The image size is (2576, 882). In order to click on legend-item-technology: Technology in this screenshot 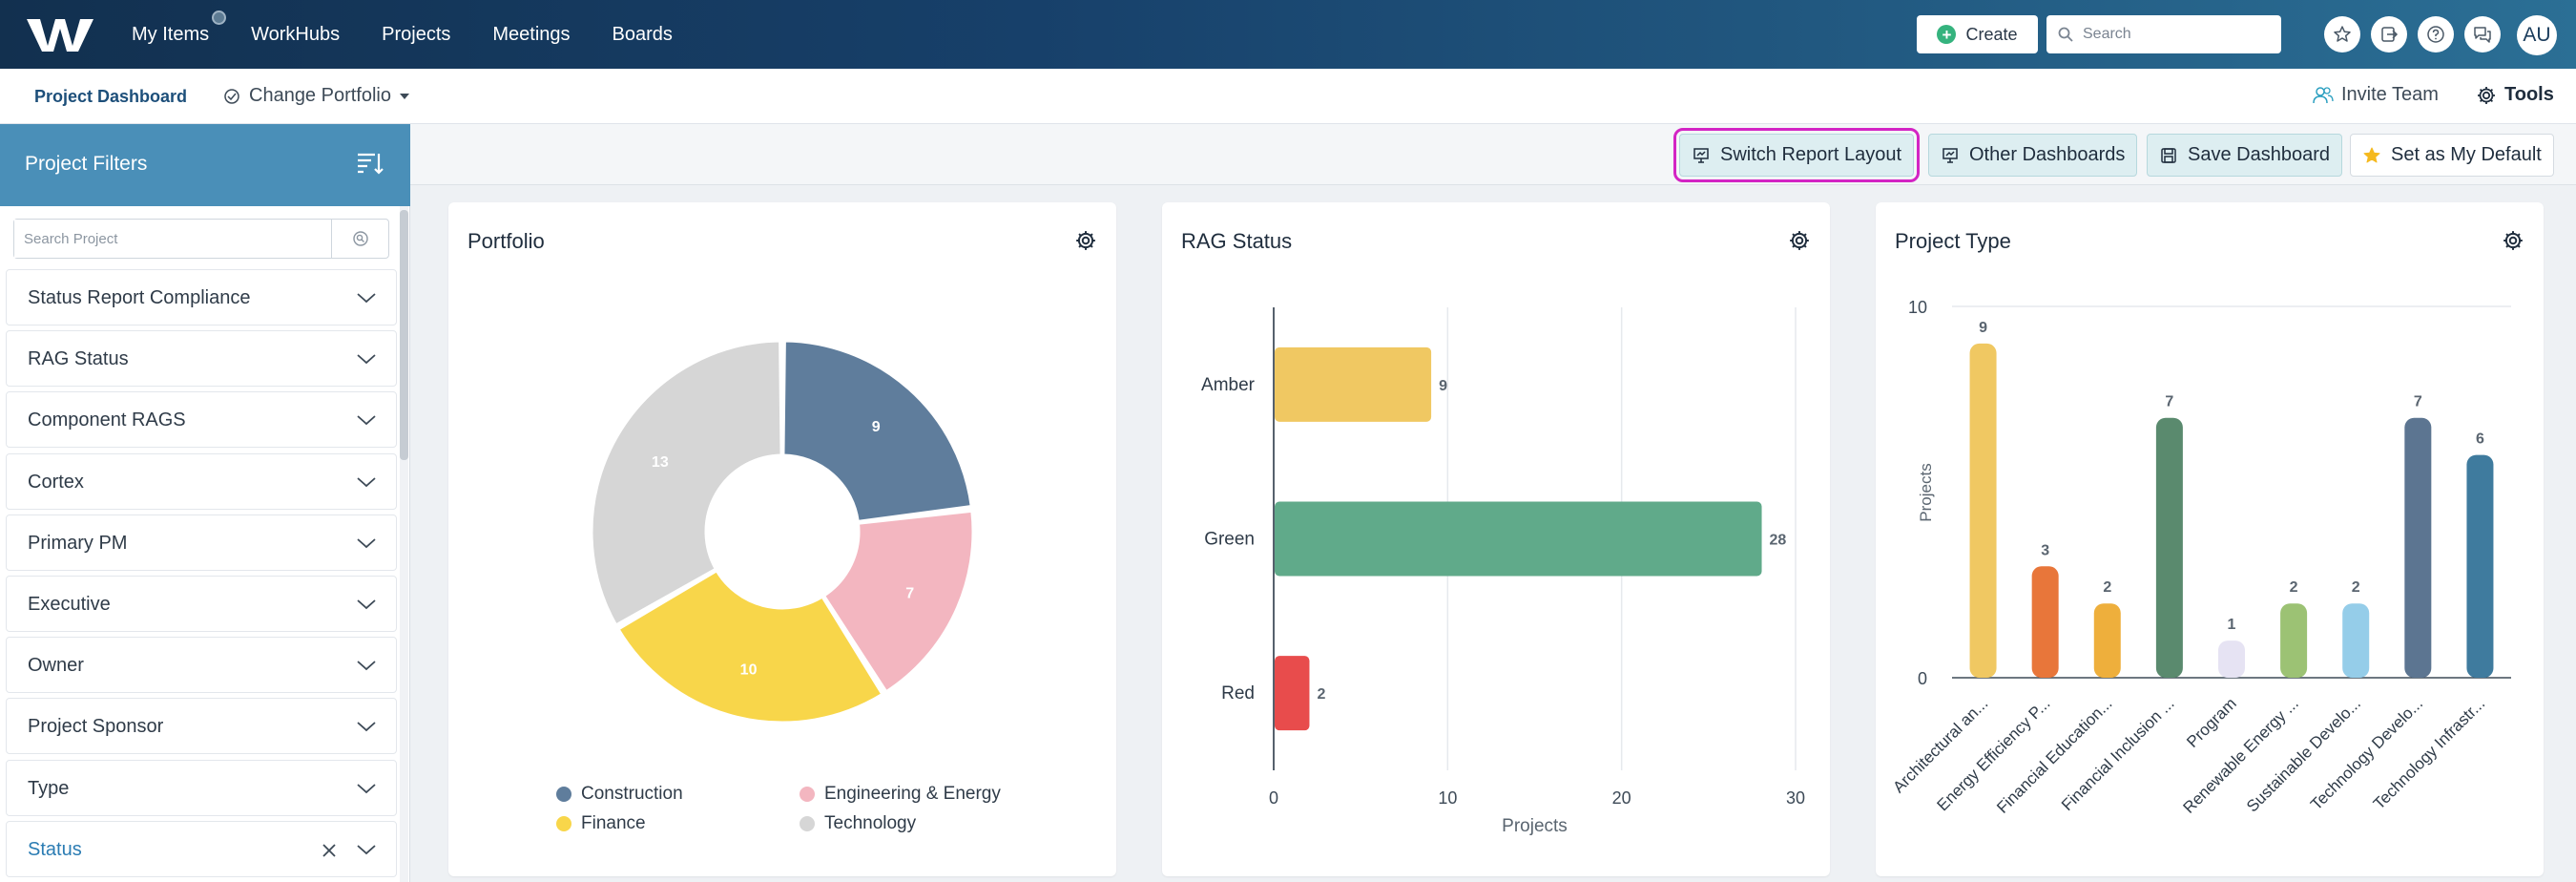, I will do `click(921, 824)`.